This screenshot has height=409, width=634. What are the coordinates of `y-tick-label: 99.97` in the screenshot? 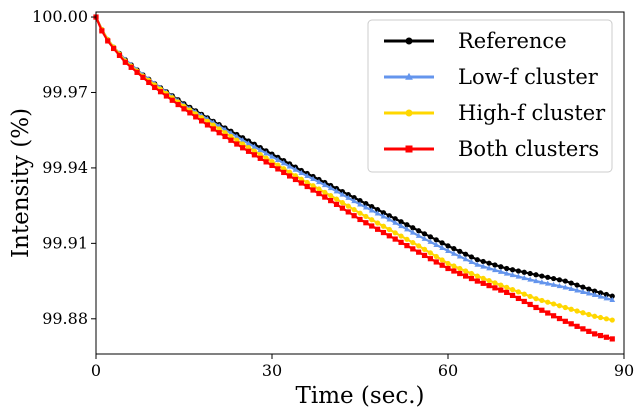 It's located at (65, 91).